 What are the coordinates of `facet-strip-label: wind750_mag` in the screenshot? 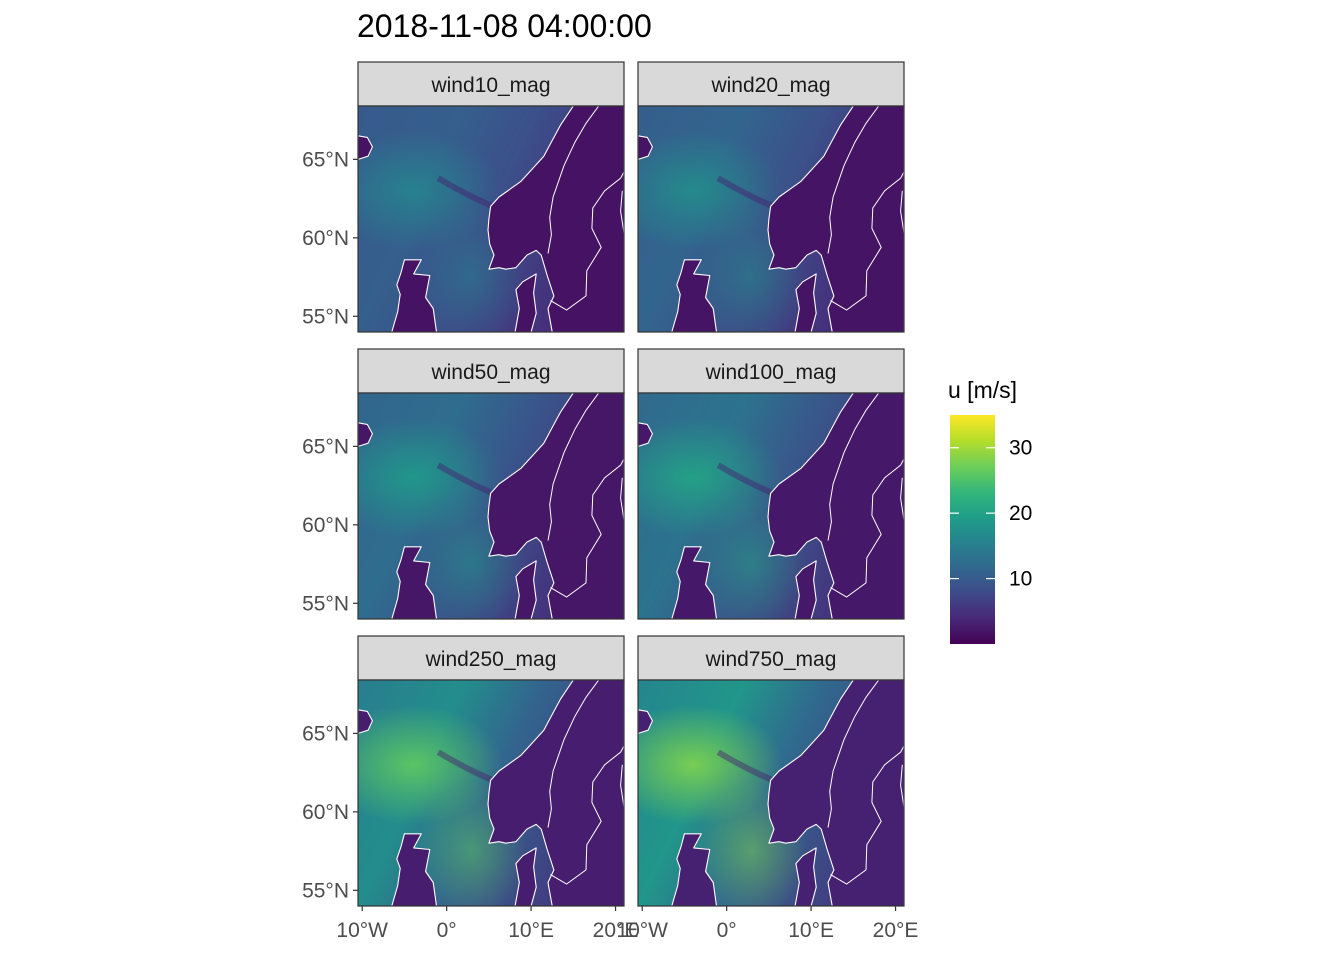 It's located at (771, 659).